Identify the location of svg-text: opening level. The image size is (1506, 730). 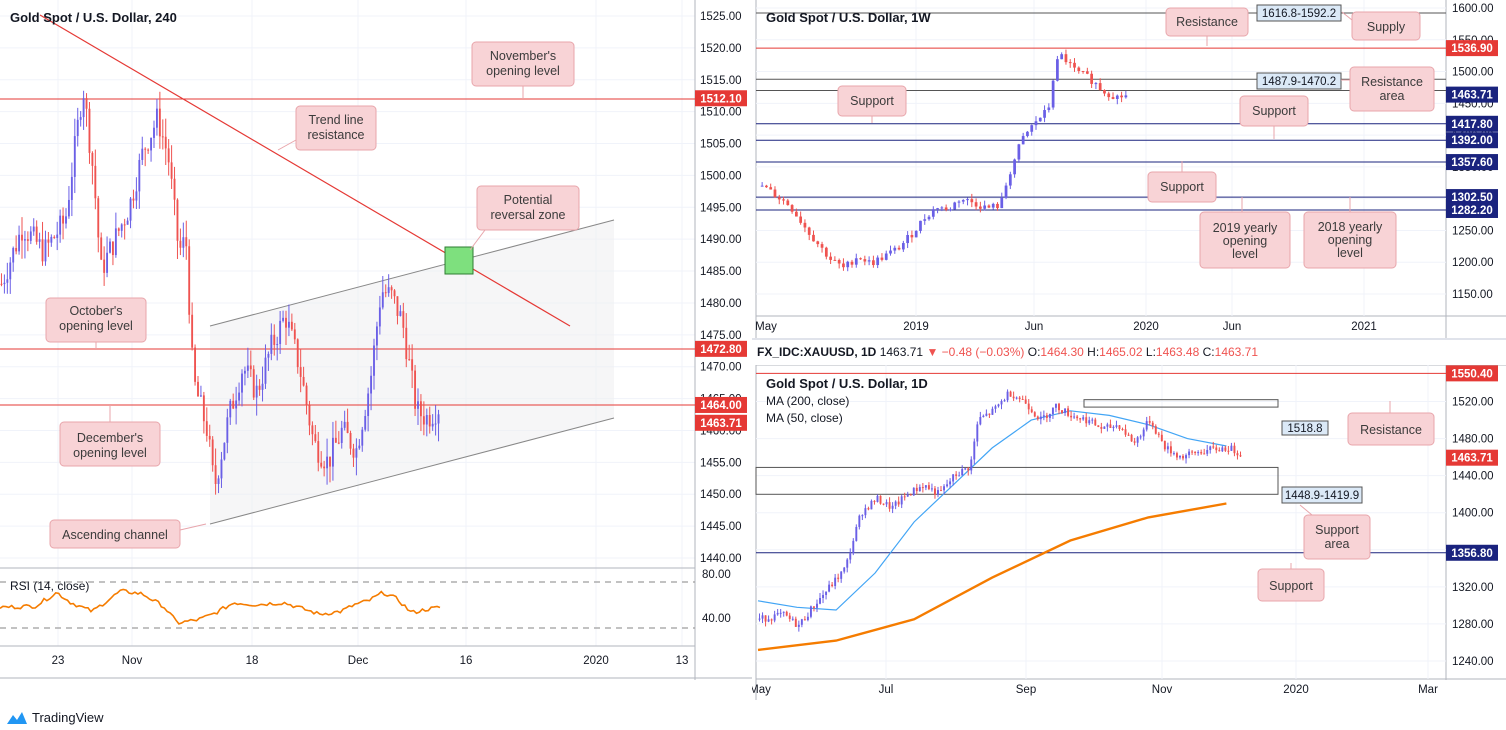
(523, 71).